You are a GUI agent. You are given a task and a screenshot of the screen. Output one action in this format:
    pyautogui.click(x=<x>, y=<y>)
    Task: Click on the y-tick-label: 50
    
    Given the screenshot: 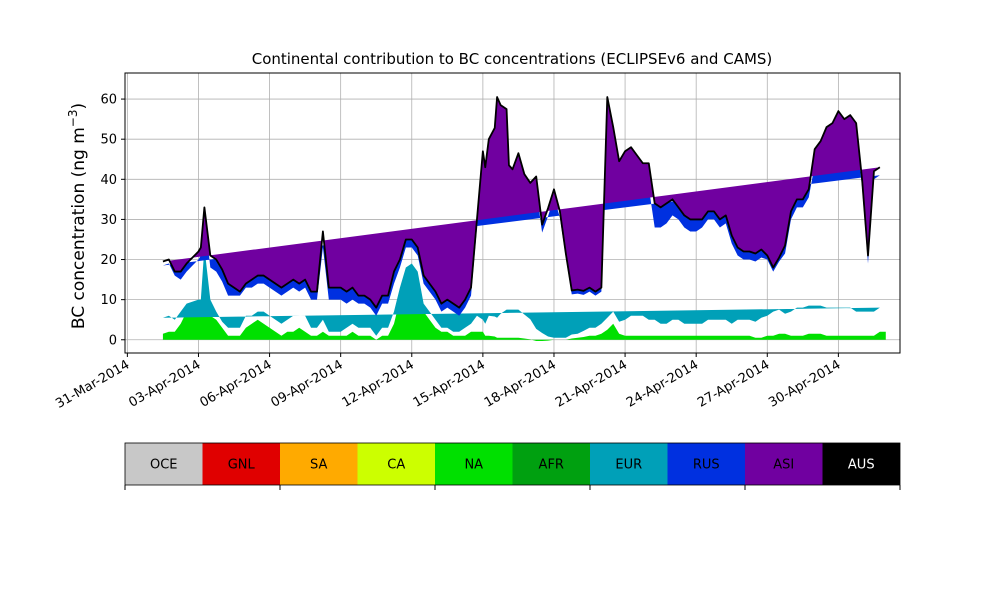 What is the action you would take?
    pyautogui.click(x=108, y=140)
    